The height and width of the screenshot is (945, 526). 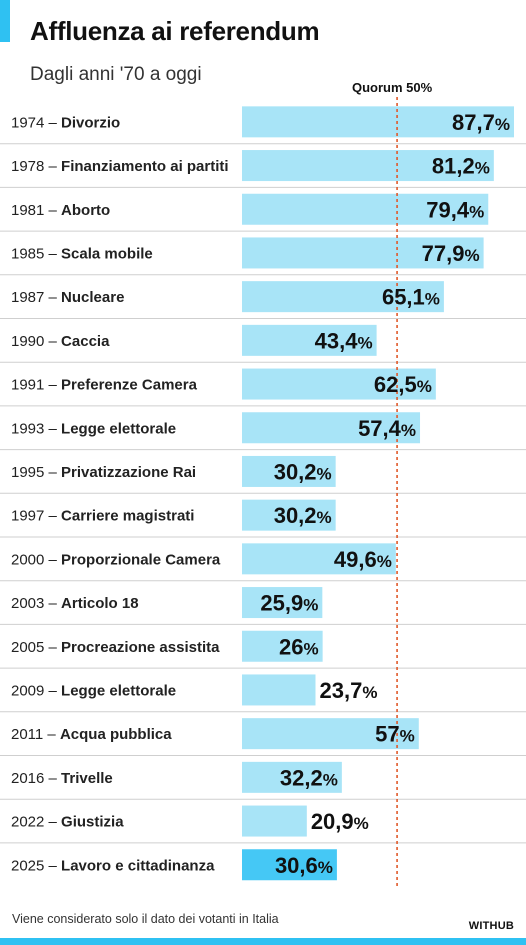 I want to click on category-year: 2025 –, so click(x=36, y=865).